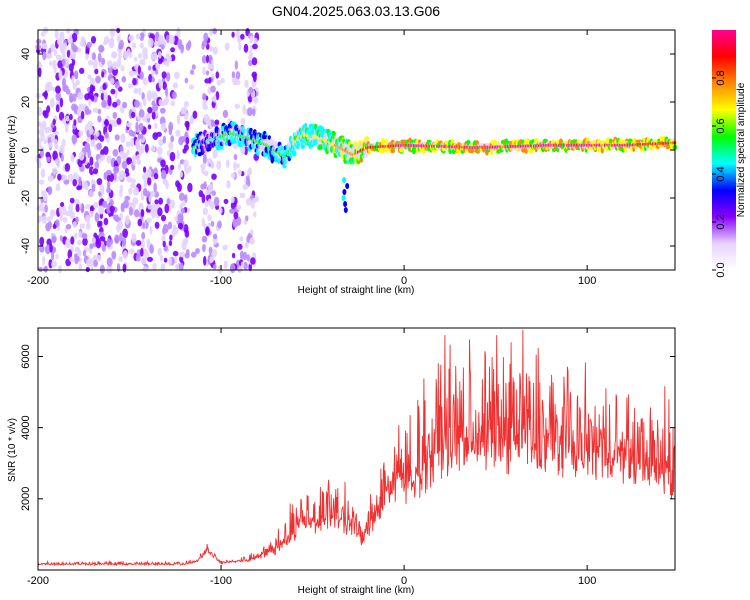 This screenshot has width=750, height=600. What do you see at coordinates (333, 133) in the screenshot?
I see `spectrogram-signal-blob` at bounding box center [333, 133].